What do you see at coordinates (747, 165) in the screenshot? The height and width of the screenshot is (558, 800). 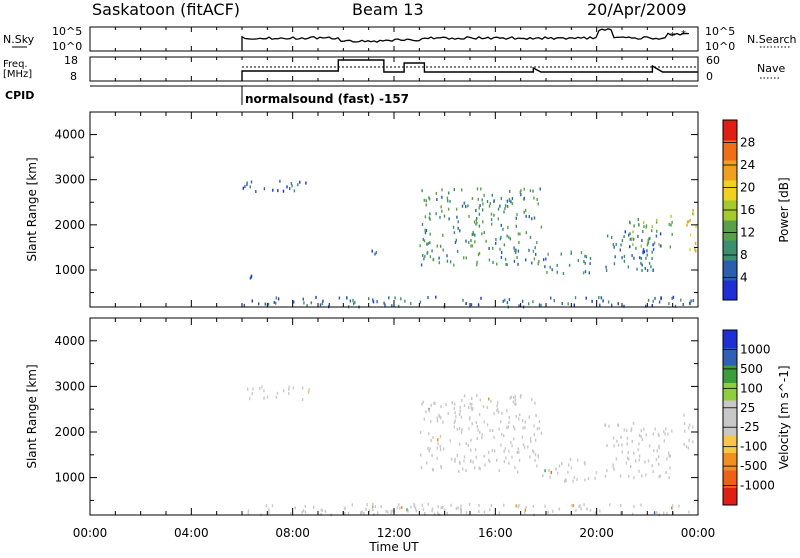 I see `power-colorbar-tick-label: 24` at bounding box center [747, 165].